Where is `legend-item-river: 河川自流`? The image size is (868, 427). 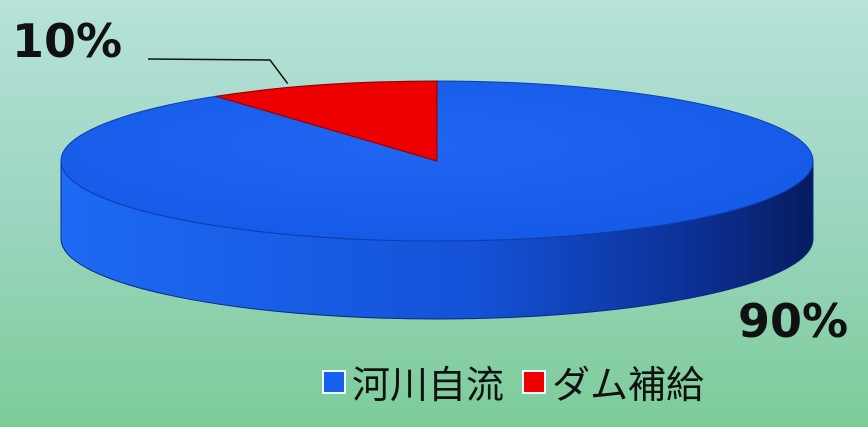 legend-item-river: 河川自流 is located at coordinates (413, 381).